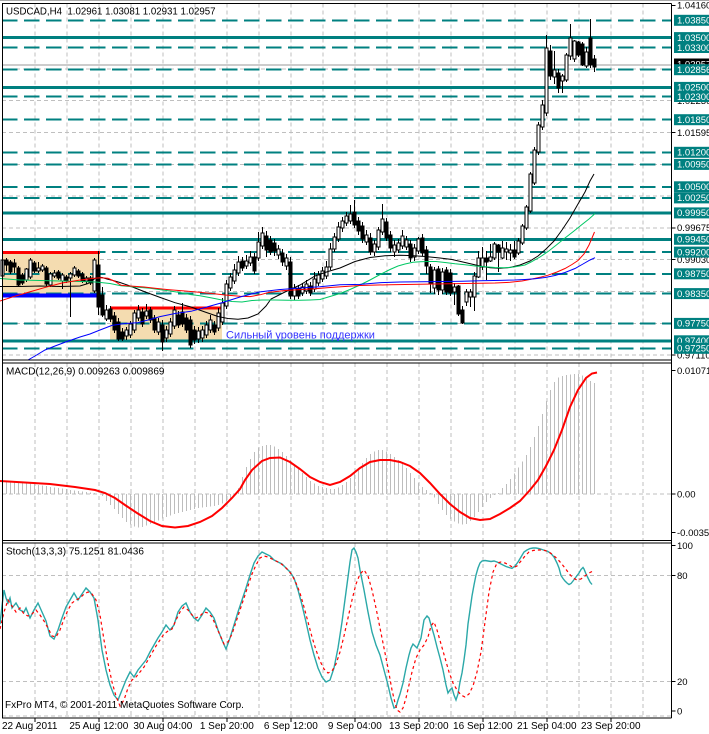  Describe the element at coordinates (693, 198) in the screenshot. I see `svg-text: 1.00250` at that location.